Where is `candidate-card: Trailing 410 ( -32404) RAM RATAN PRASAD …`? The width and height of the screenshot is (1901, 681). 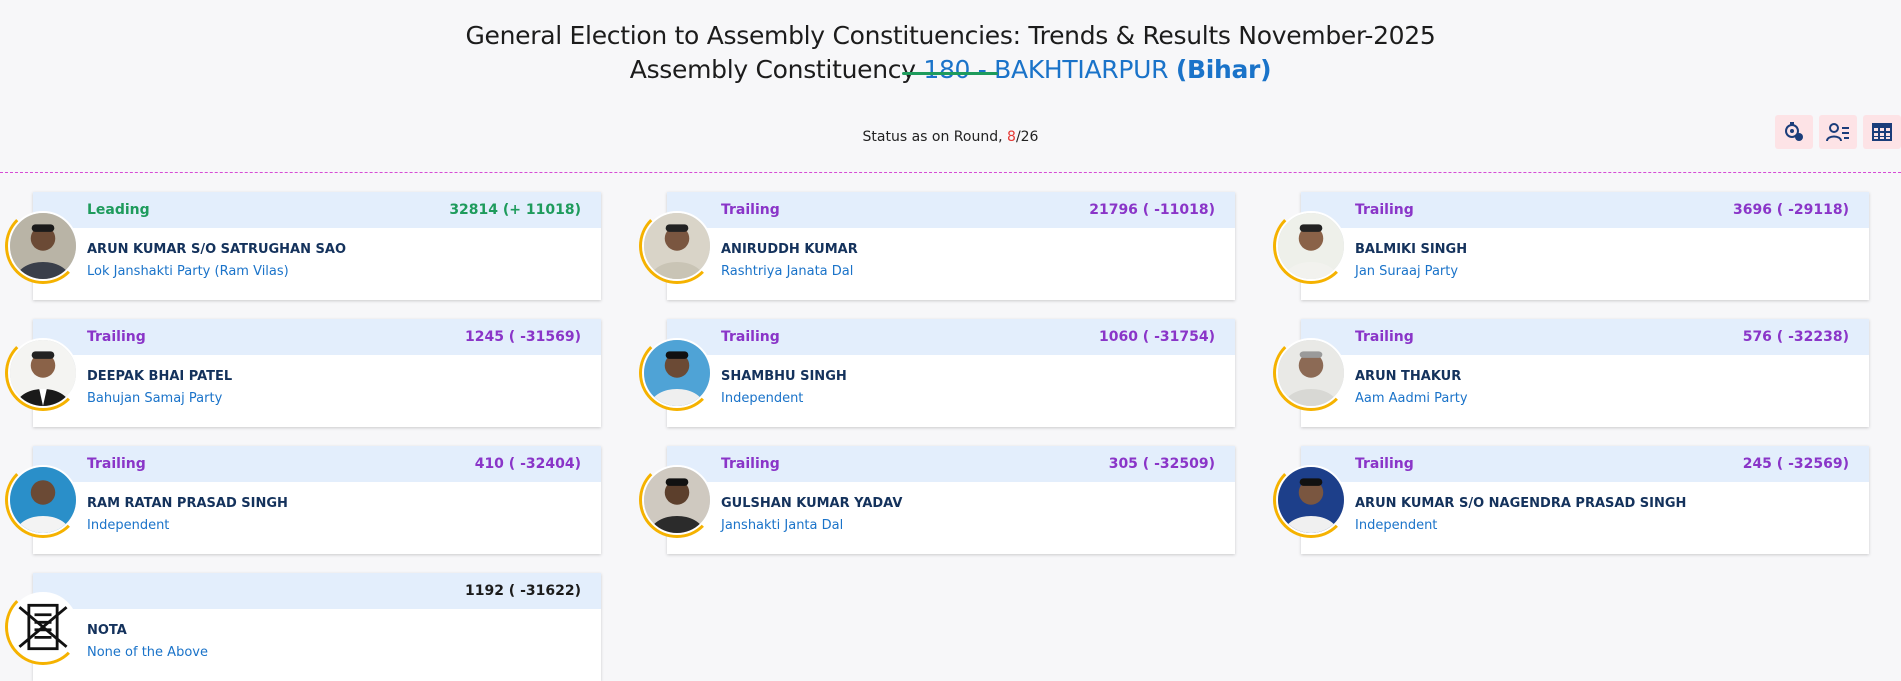 candidate-card: Trailing 410 ( -32404) RAM RATAN PRASAD … is located at coordinates (300, 500).